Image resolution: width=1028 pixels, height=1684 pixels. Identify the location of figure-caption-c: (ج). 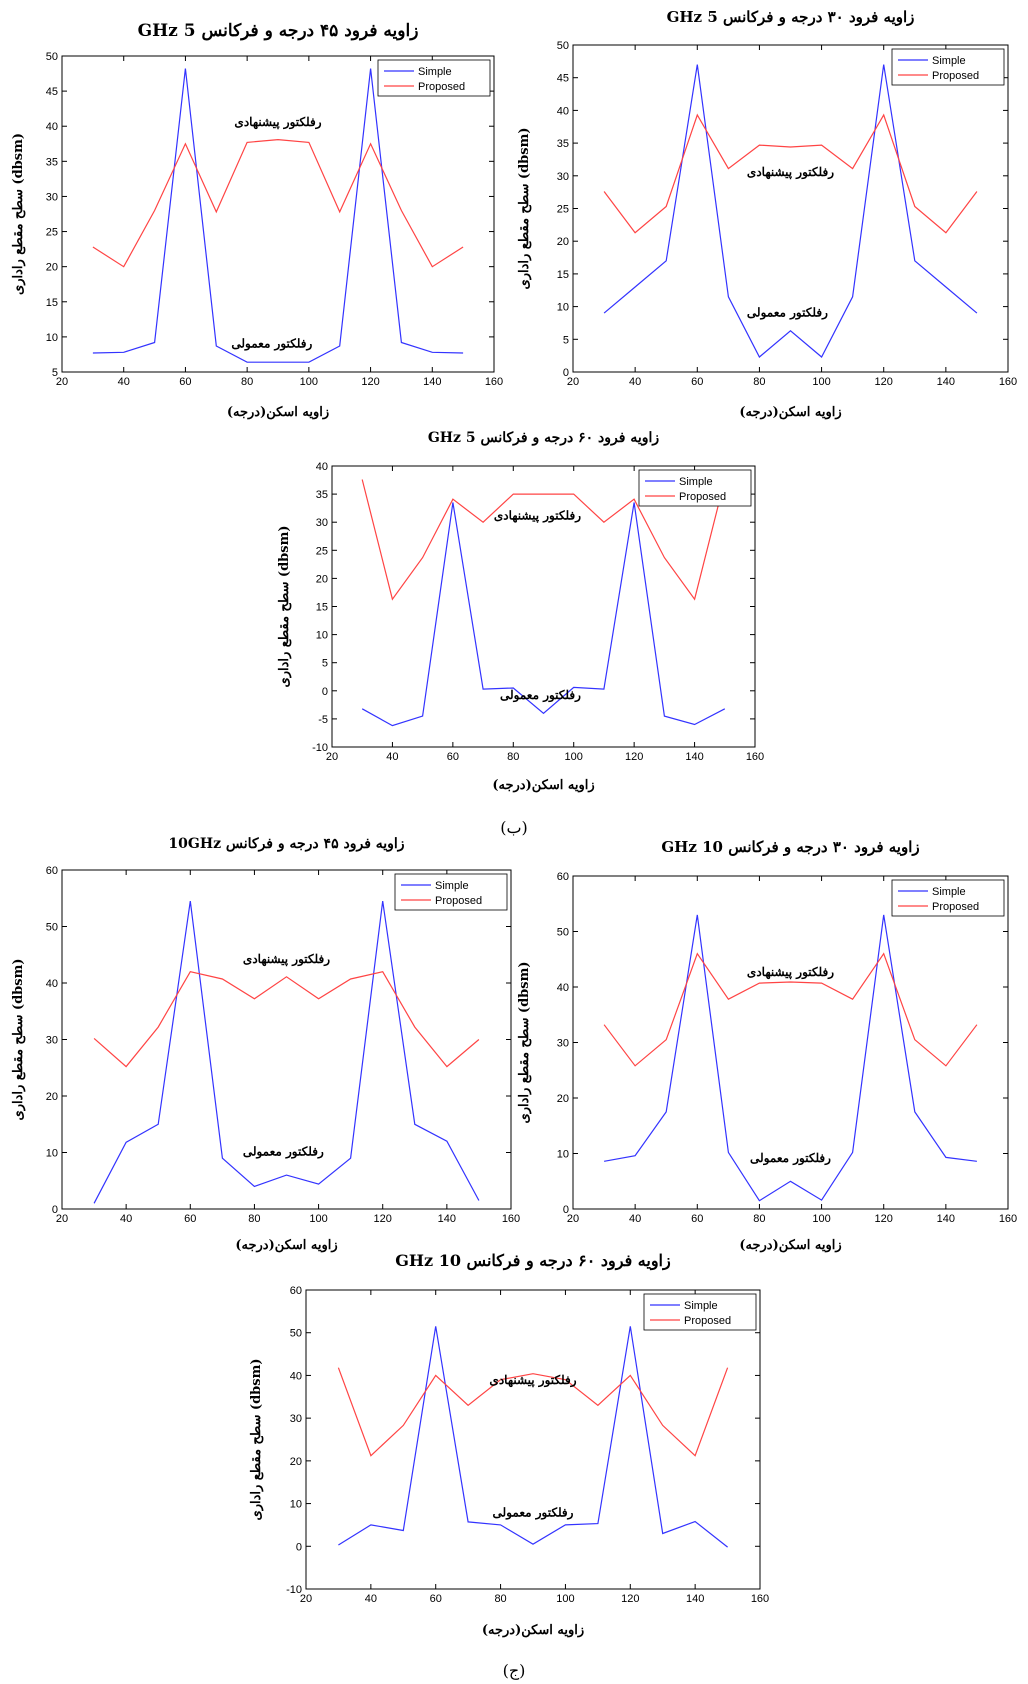
(514, 1670).